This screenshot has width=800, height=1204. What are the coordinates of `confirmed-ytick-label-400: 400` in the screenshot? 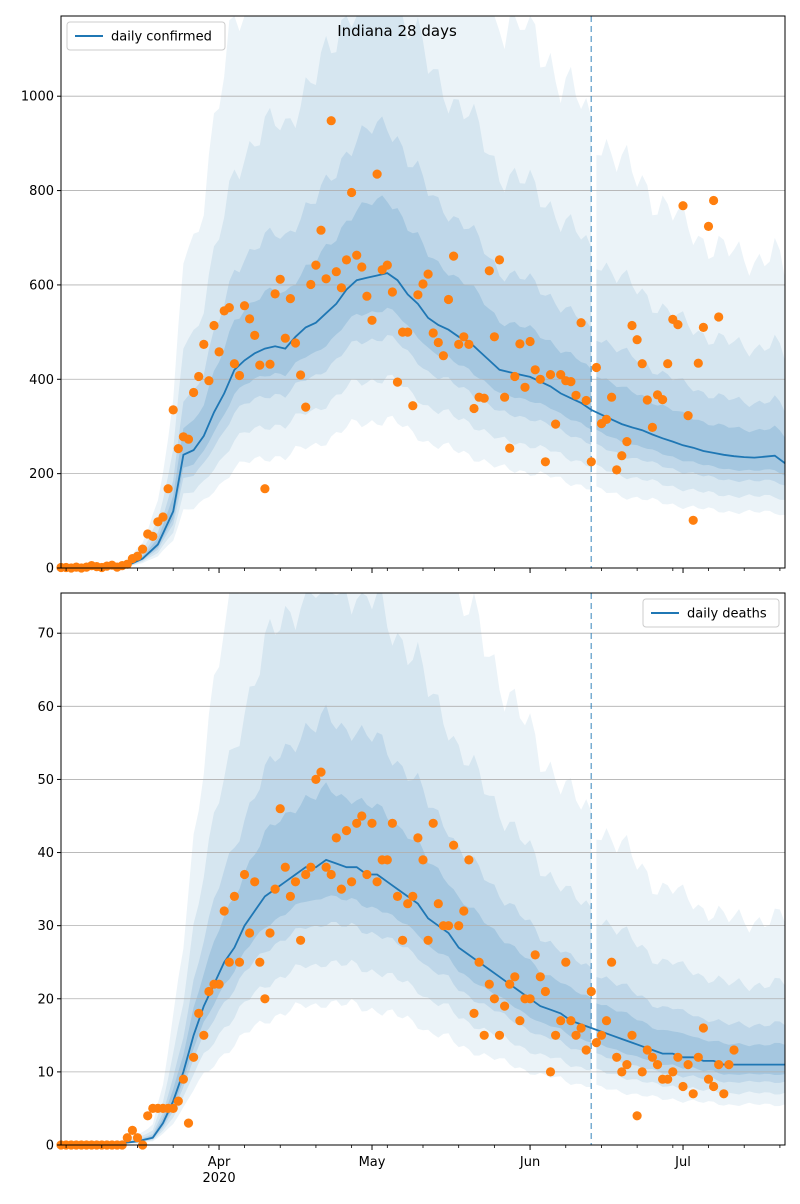 It's located at (41, 380).